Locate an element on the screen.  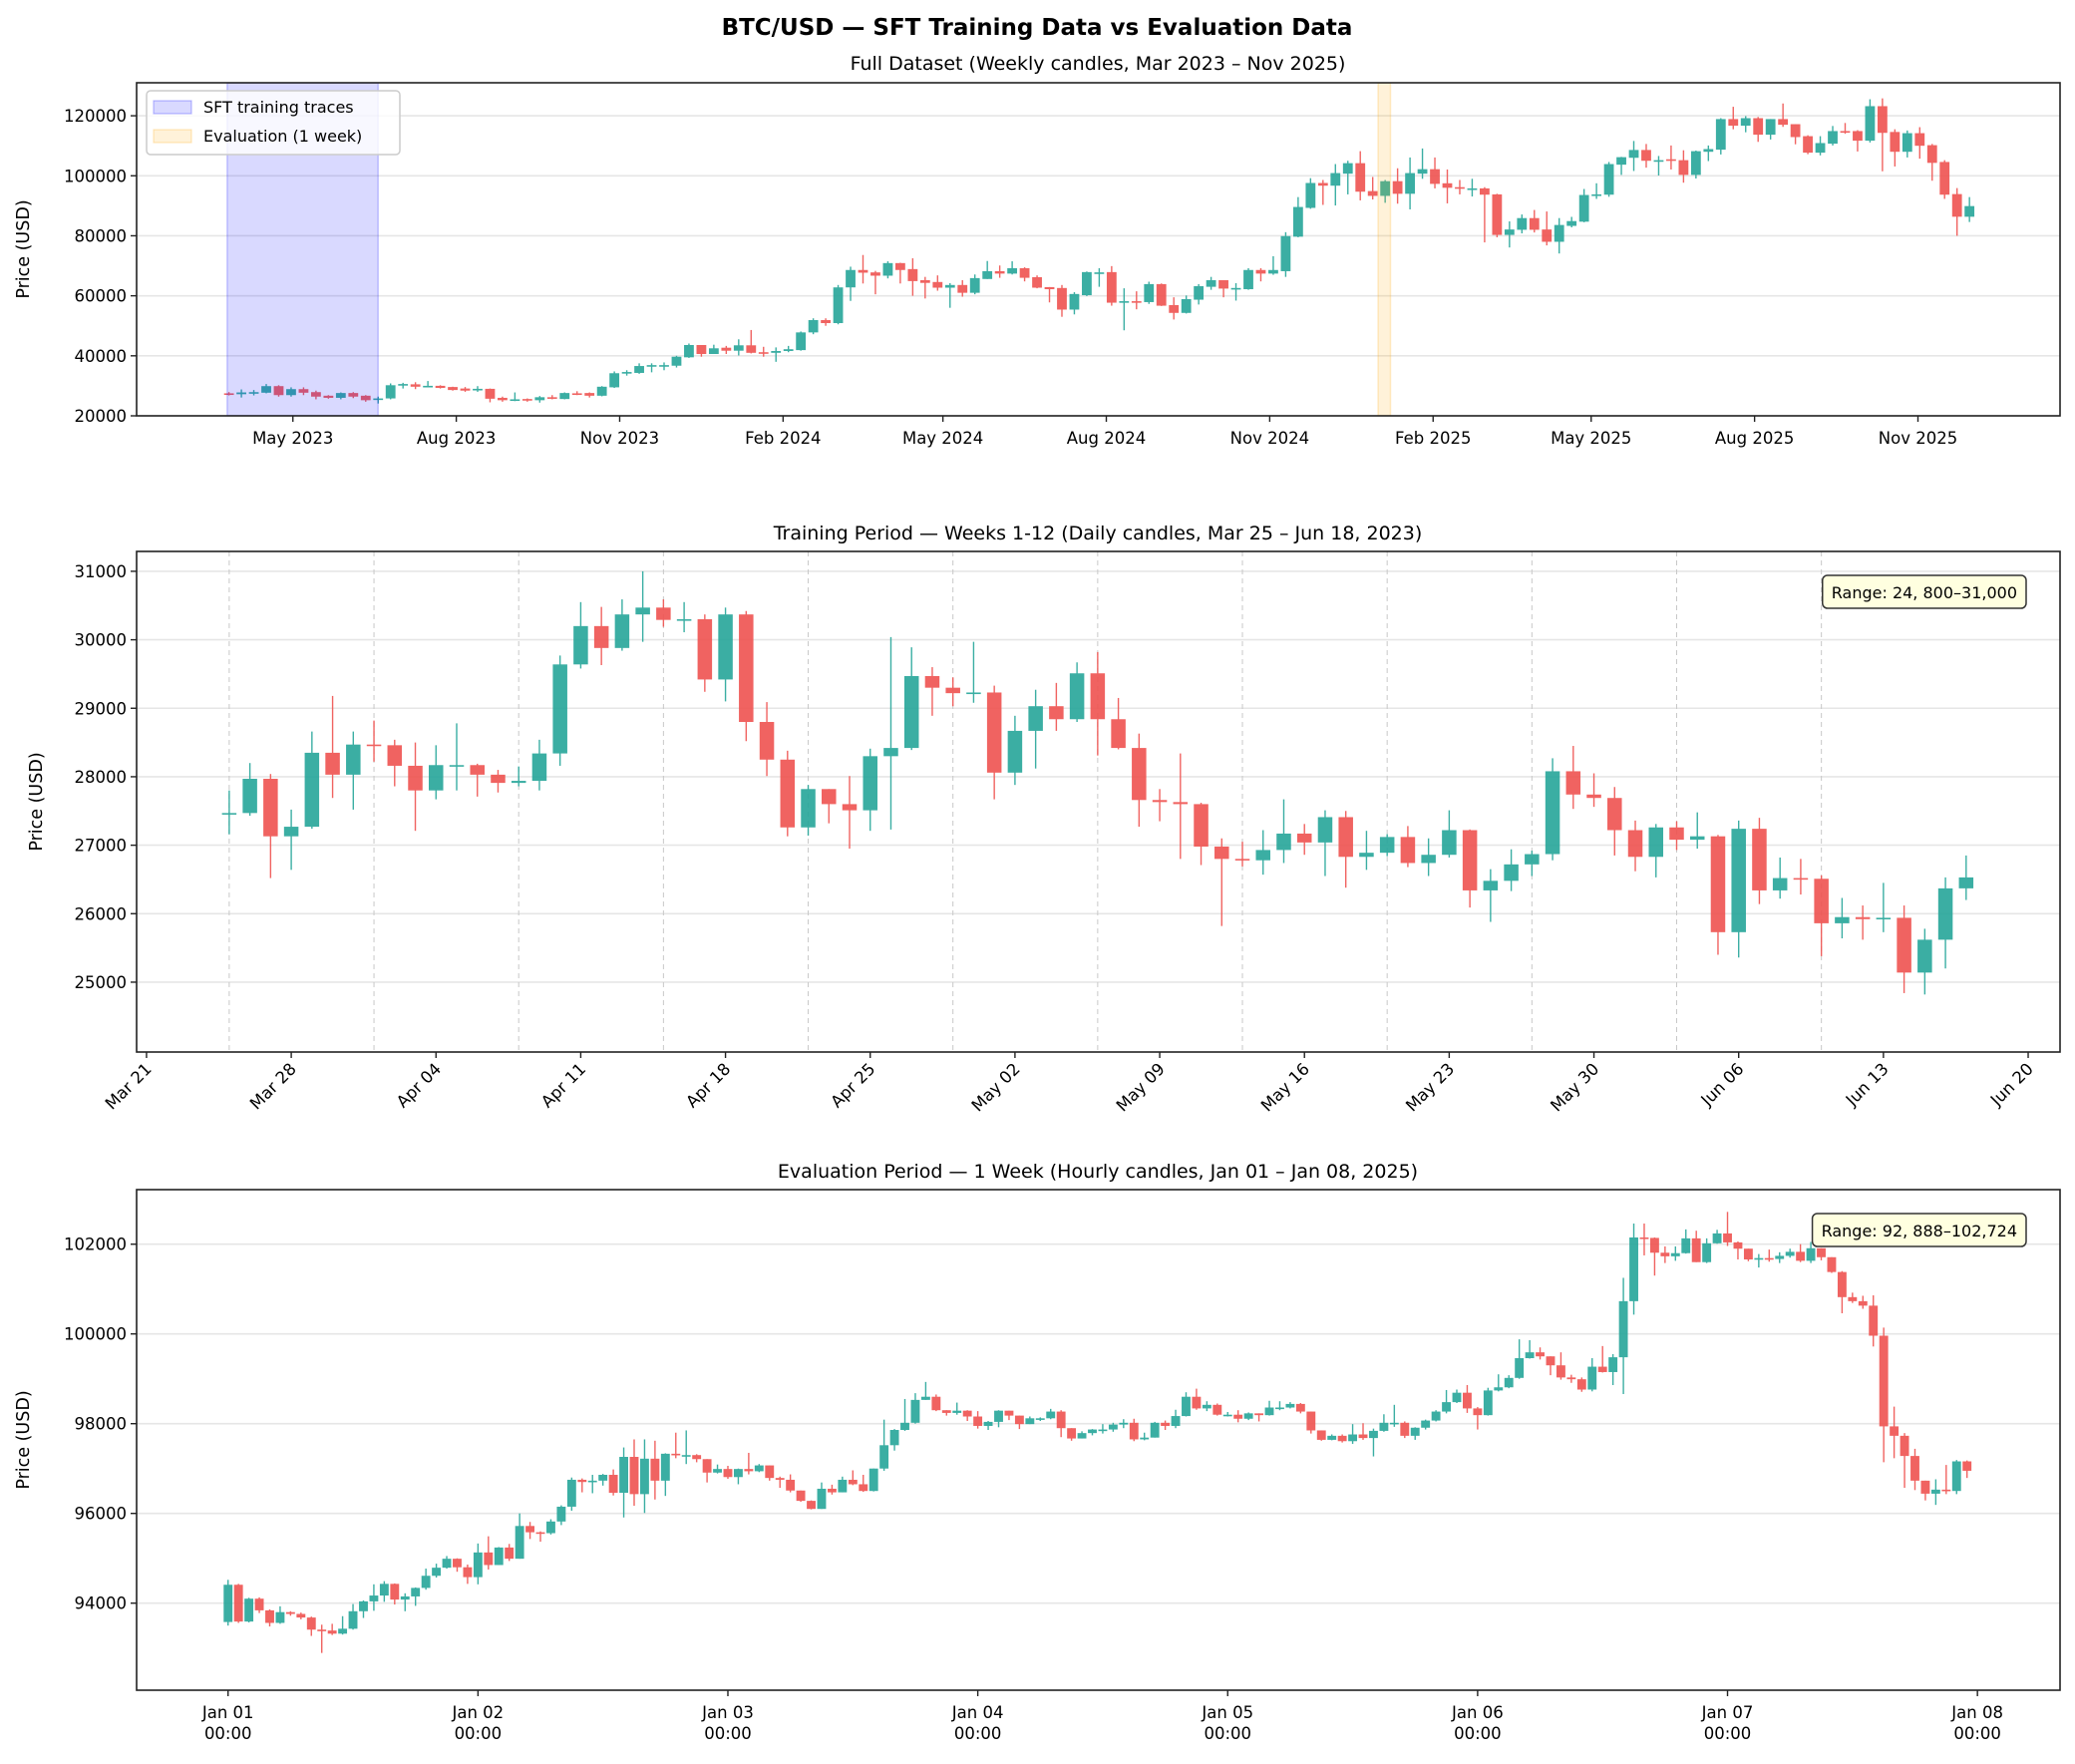
y-tick-label: 31000 is located at coordinates (101, 572).